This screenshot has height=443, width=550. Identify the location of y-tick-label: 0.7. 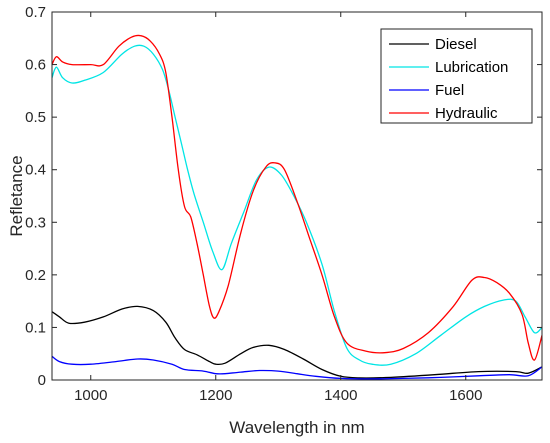
(35, 12).